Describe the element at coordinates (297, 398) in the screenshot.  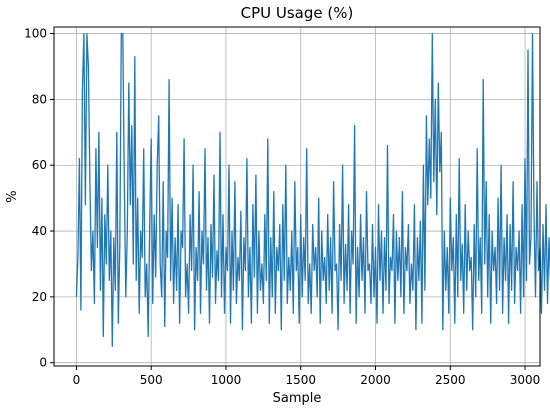
I see `x-axis-label: Sample` at that location.